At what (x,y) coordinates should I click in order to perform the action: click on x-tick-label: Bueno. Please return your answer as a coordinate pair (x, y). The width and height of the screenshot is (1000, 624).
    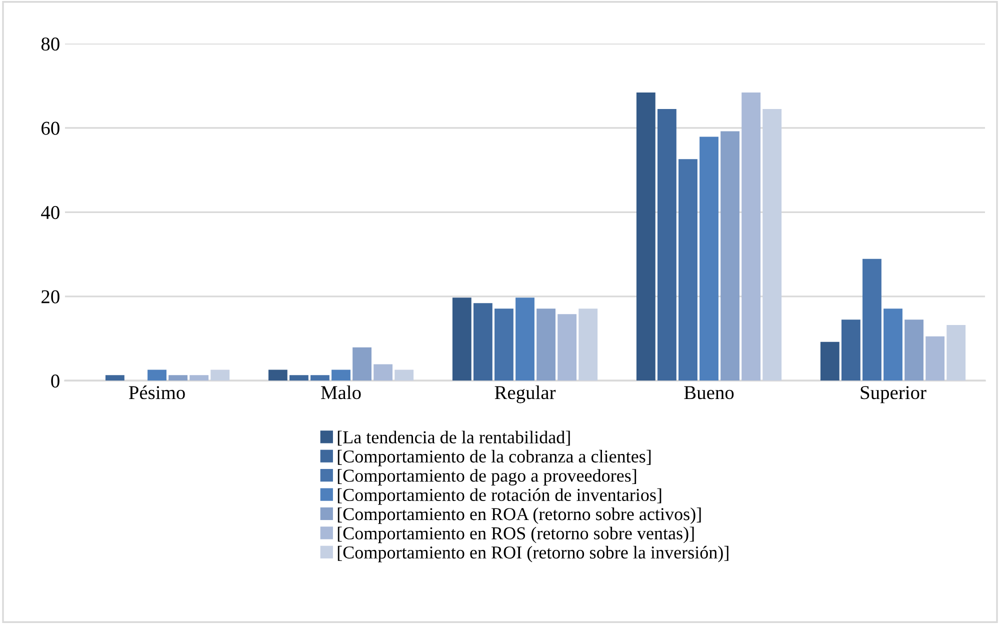
    Looking at the image, I should click on (709, 393).